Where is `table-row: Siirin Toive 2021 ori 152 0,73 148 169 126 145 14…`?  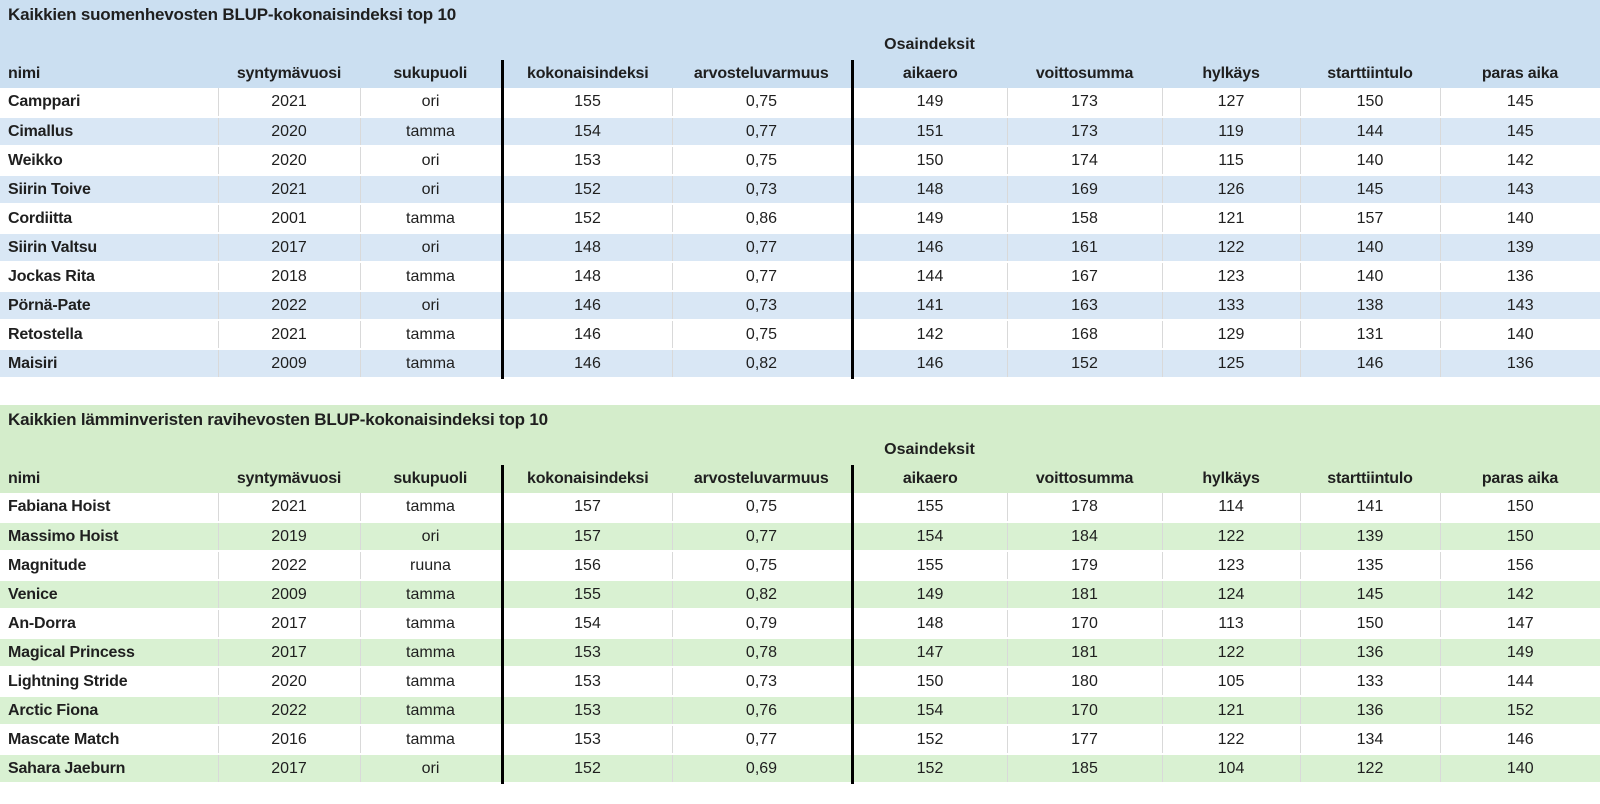 table-row: Siirin Toive 2021 ori 152 0,73 148 169 126 145 14… is located at coordinates (800, 190).